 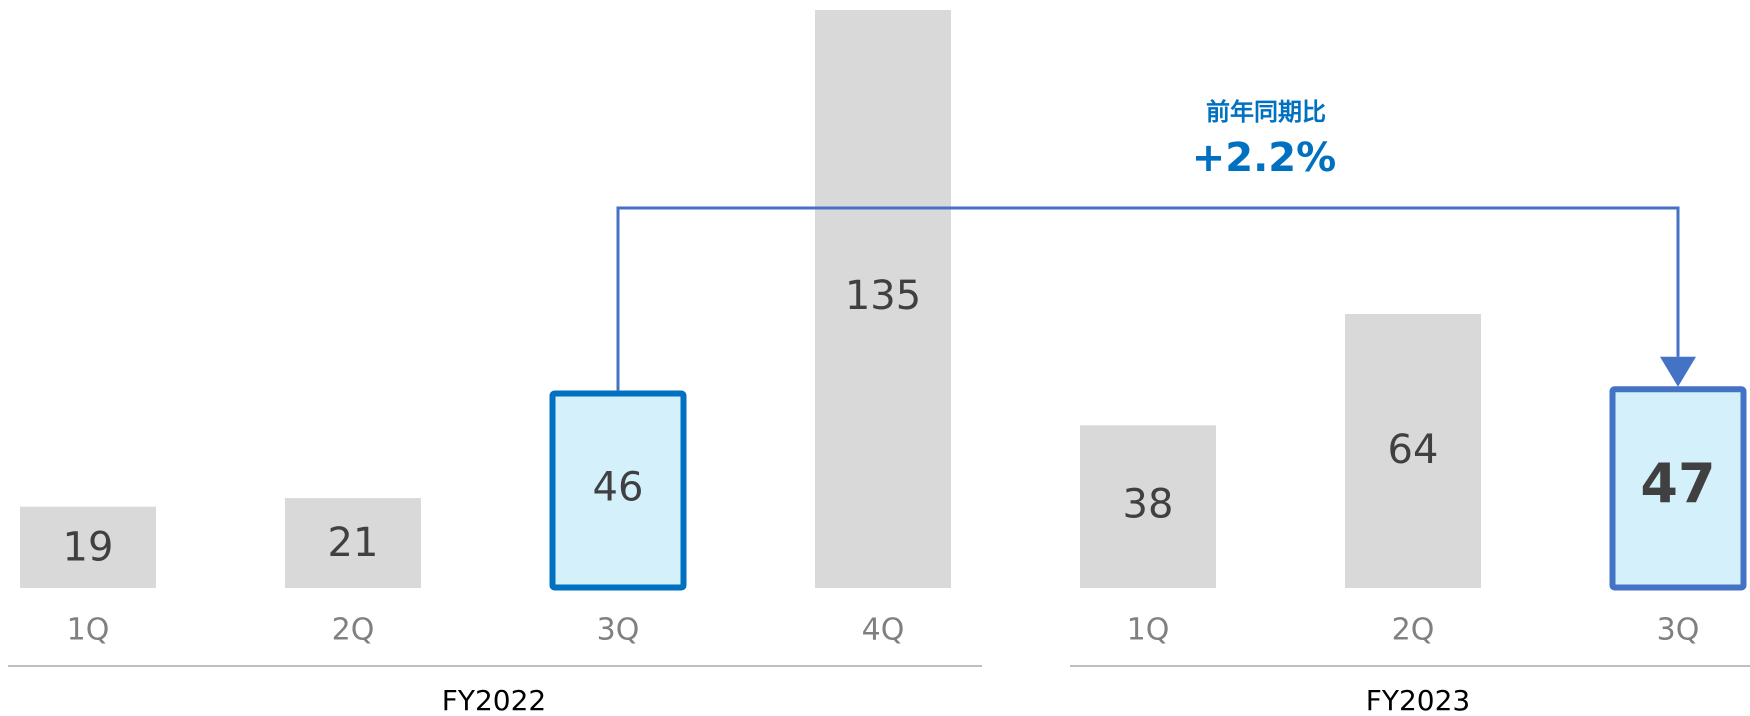 I want to click on bar-value-fy2023-2q: 64, so click(x=1413, y=450).